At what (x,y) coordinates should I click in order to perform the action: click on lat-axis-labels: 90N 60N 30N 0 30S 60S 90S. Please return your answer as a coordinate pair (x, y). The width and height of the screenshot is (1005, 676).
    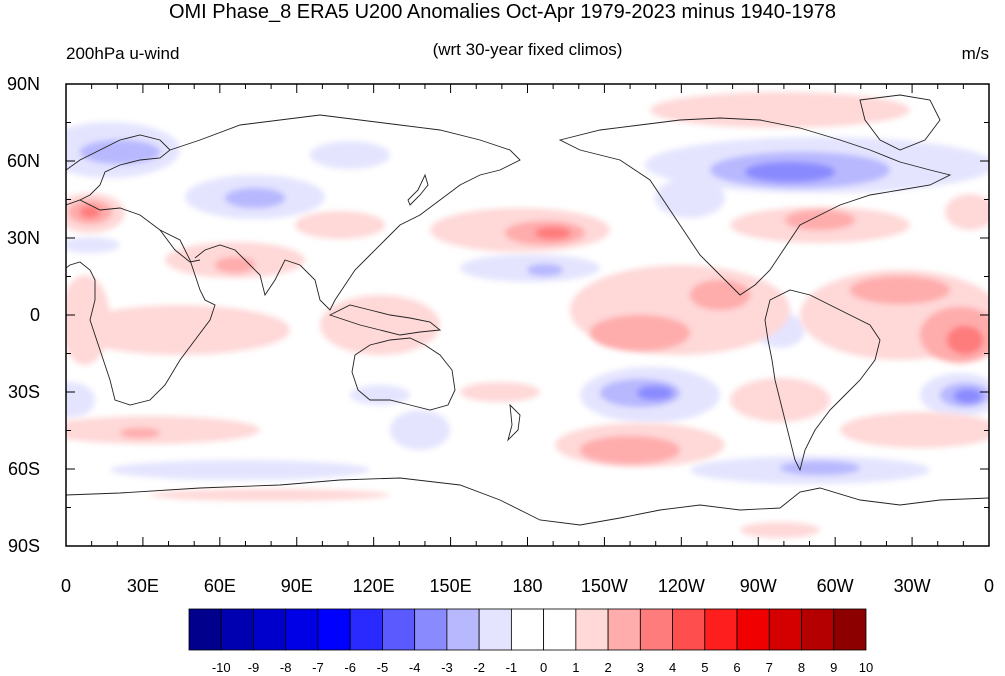
    Looking at the image, I should click on (23, 315).